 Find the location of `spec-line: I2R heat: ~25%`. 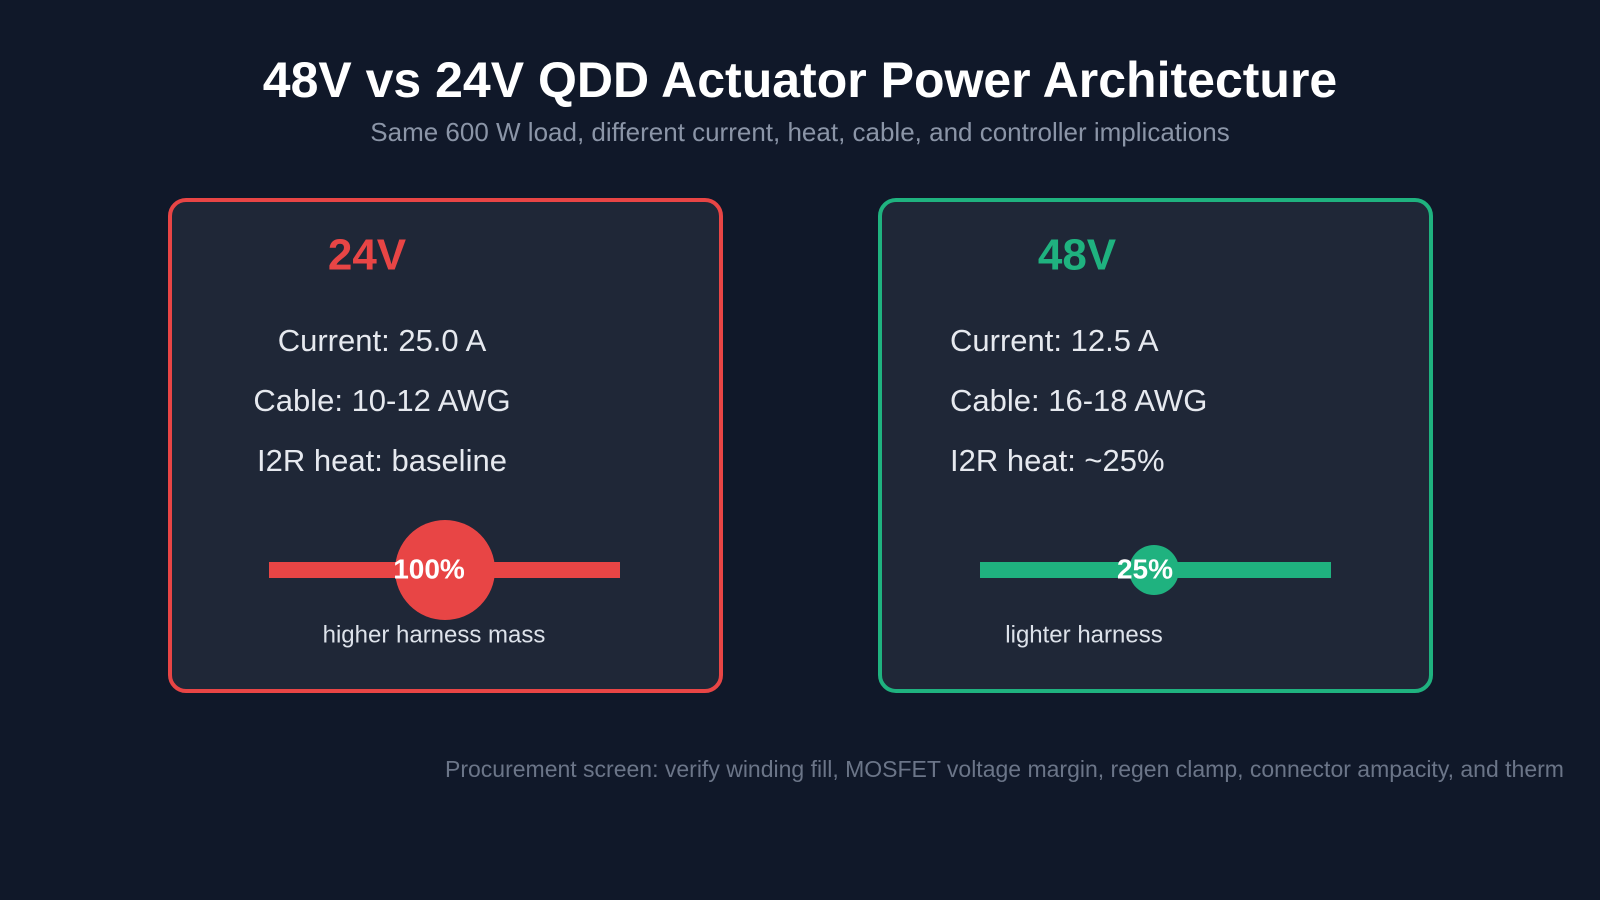

spec-line: I2R heat: ~25% is located at coordinates (1057, 460).